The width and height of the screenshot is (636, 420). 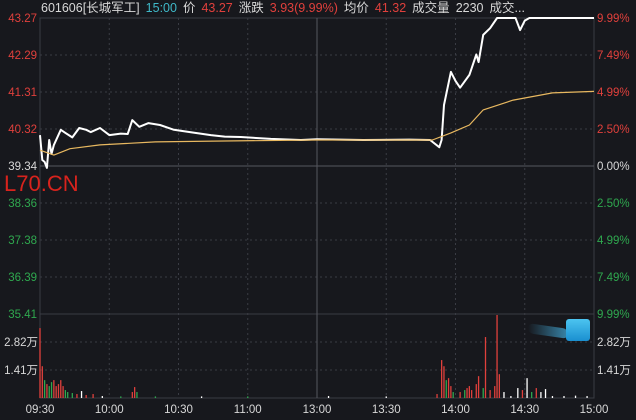 I want to click on time-tick-label: 14:00, so click(x=455, y=410).